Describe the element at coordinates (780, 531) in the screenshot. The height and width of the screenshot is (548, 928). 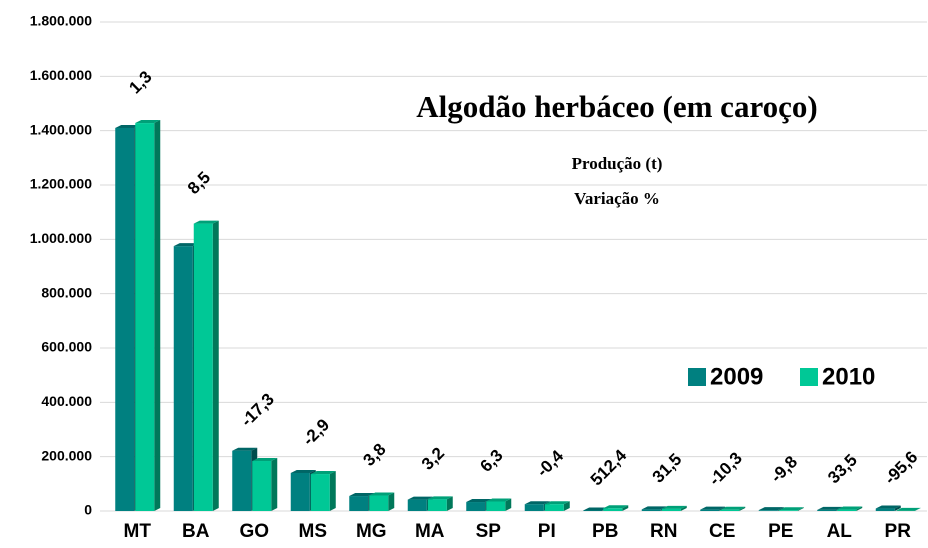
I see `x-tick-label: PE` at that location.